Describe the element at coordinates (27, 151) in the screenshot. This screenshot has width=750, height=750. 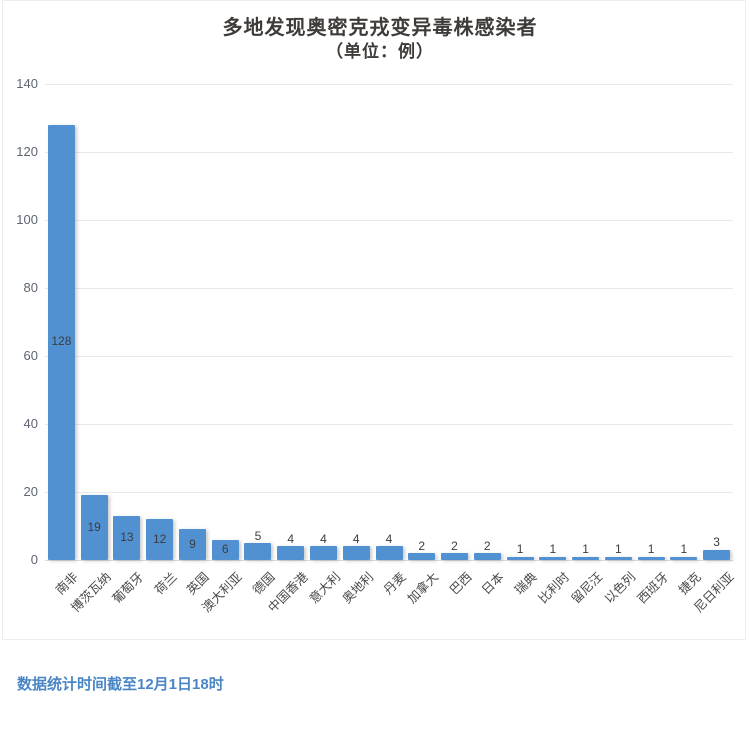
I see `y-tick-label: 120` at that location.